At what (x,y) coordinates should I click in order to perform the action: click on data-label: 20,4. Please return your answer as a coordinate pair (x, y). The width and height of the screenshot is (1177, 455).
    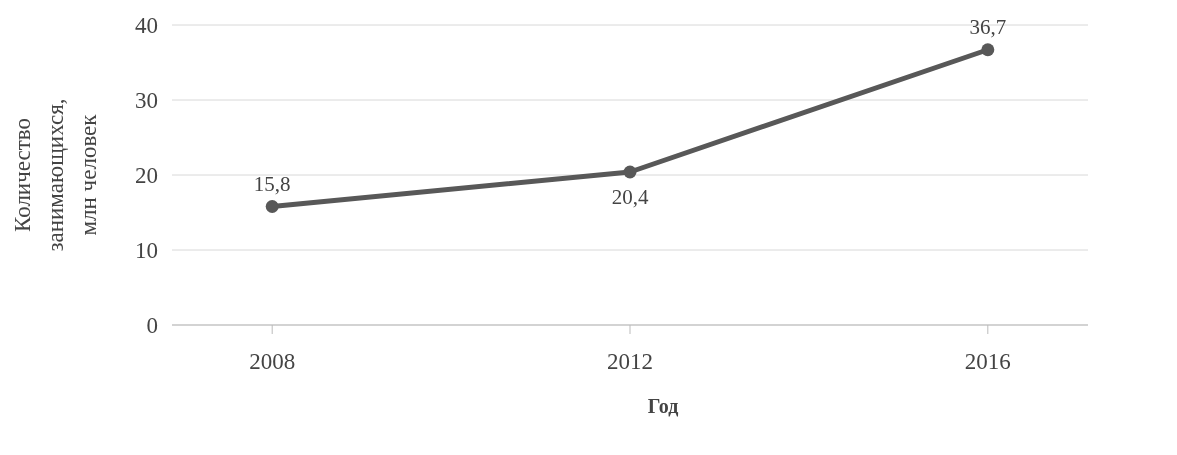
    Looking at the image, I should click on (630, 197).